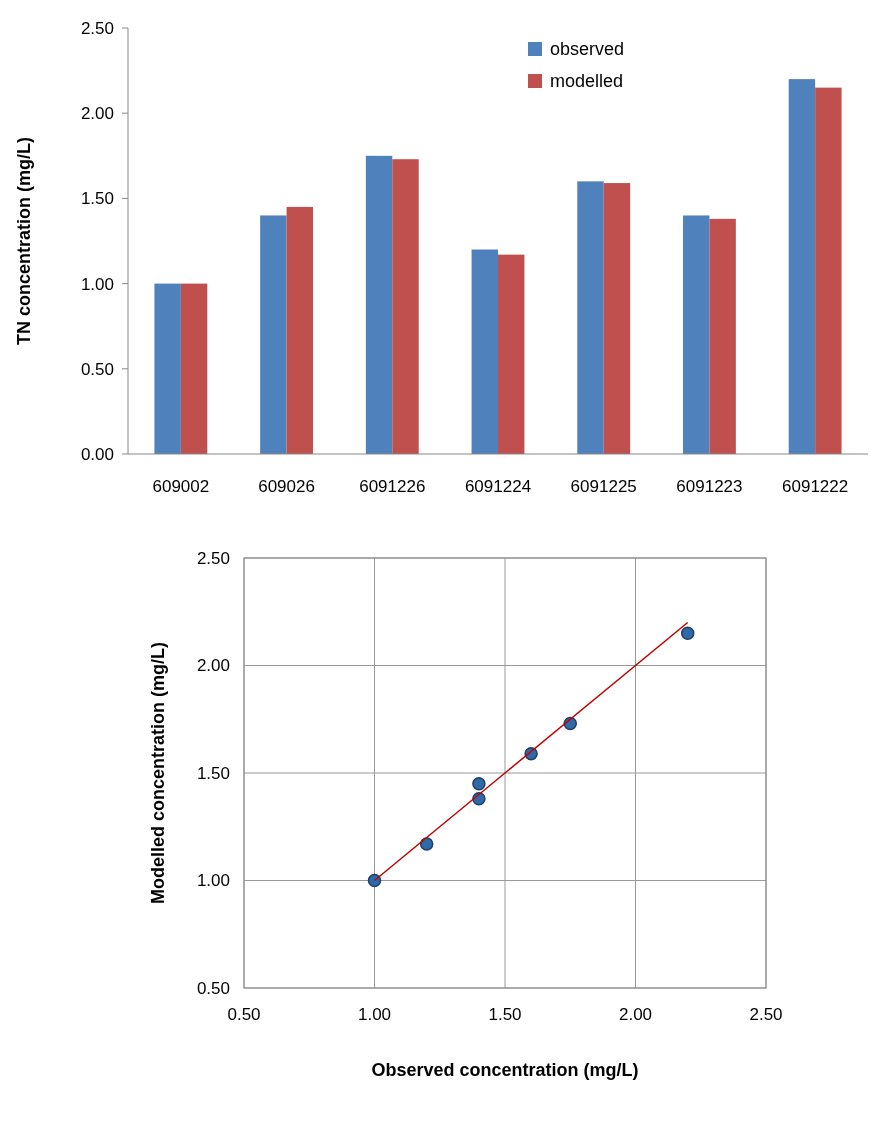 The image size is (870, 1137). Describe the element at coordinates (158, 773) in the screenshot. I see `y-axis-title: Modelled concentration (mg/L)` at that location.